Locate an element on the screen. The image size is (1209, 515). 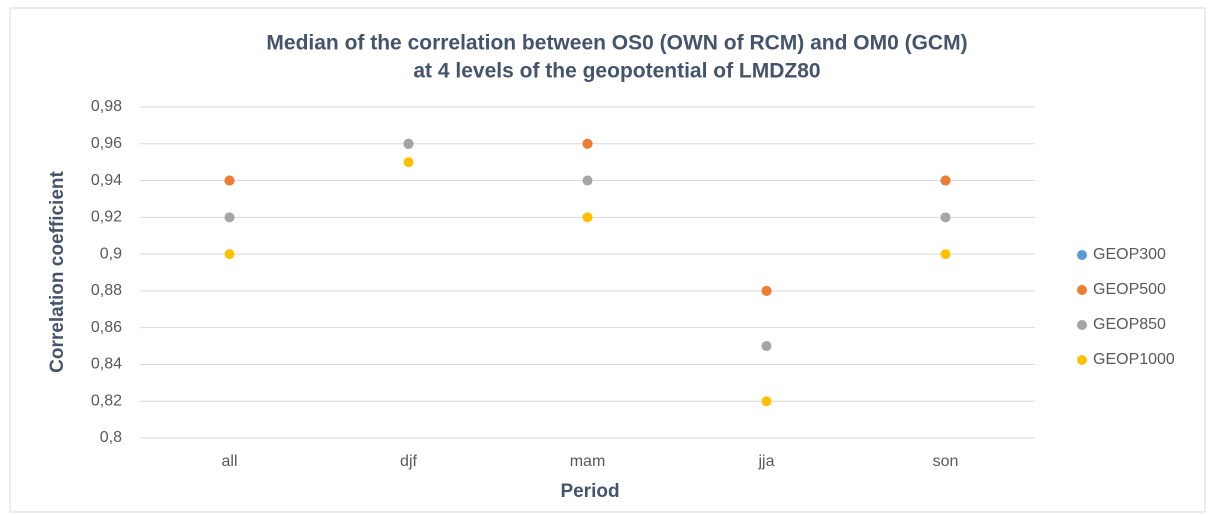
y-tick-label: 0,84 is located at coordinates (106, 364).